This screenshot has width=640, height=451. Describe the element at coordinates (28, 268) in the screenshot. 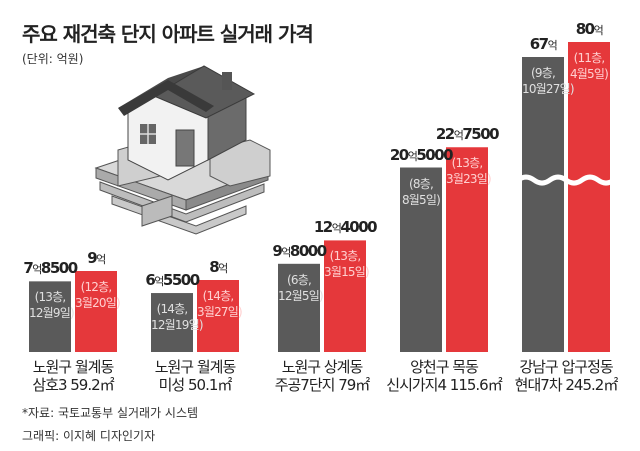

I see `value-number: 7` at that location.